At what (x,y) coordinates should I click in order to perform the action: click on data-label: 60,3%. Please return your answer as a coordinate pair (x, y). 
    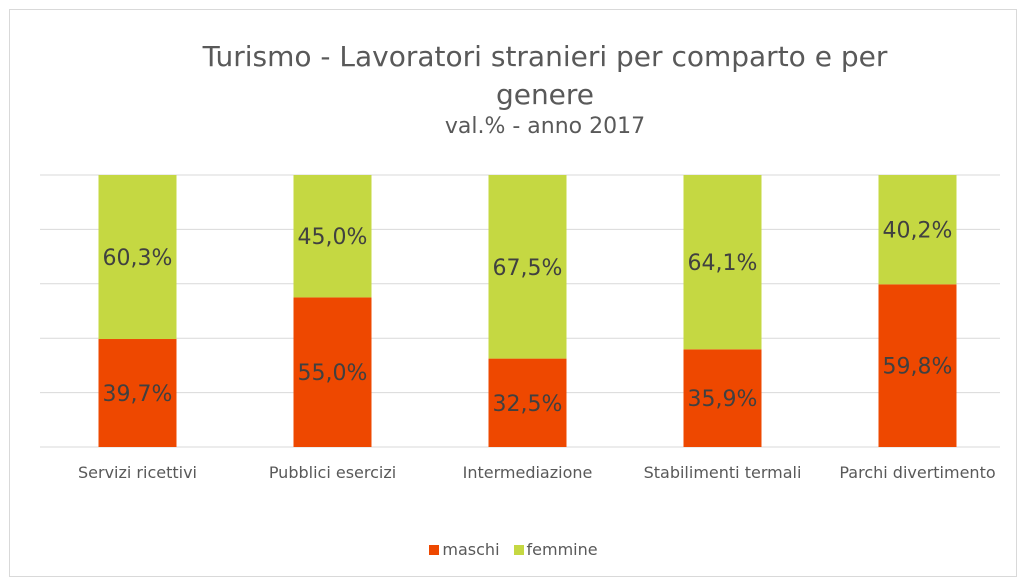
    Looking at the image, I should click on (138, 258).